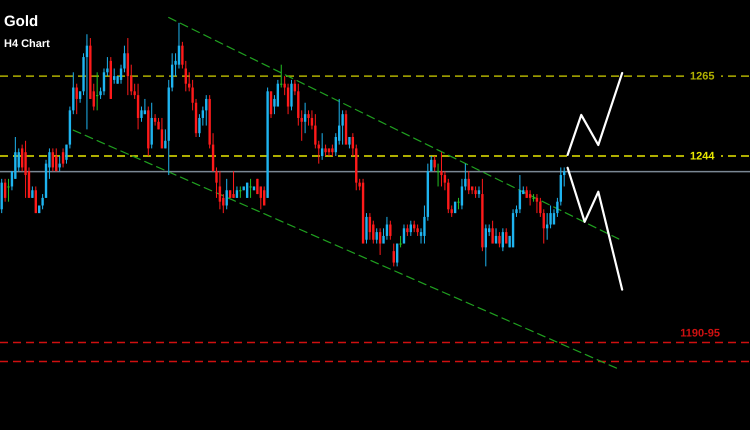  I want to click on text: H4 Chart, so click(27, 44).